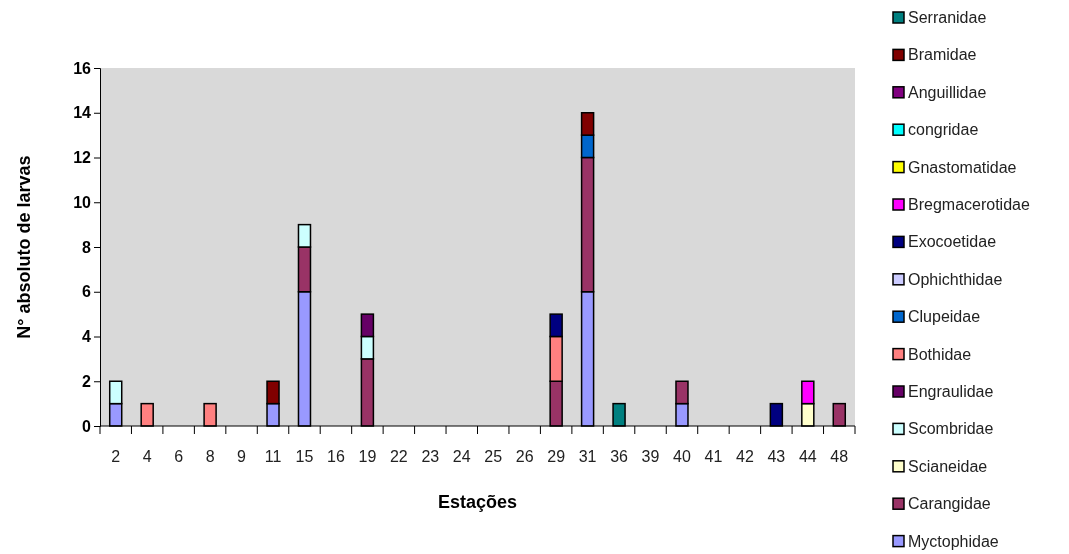 This screenshot has width=1069, height=554. What do you see at coordinates (947, 92) in the screenshot?
I see `legend-label: Anguillidae` at bounding box center [947, 92].